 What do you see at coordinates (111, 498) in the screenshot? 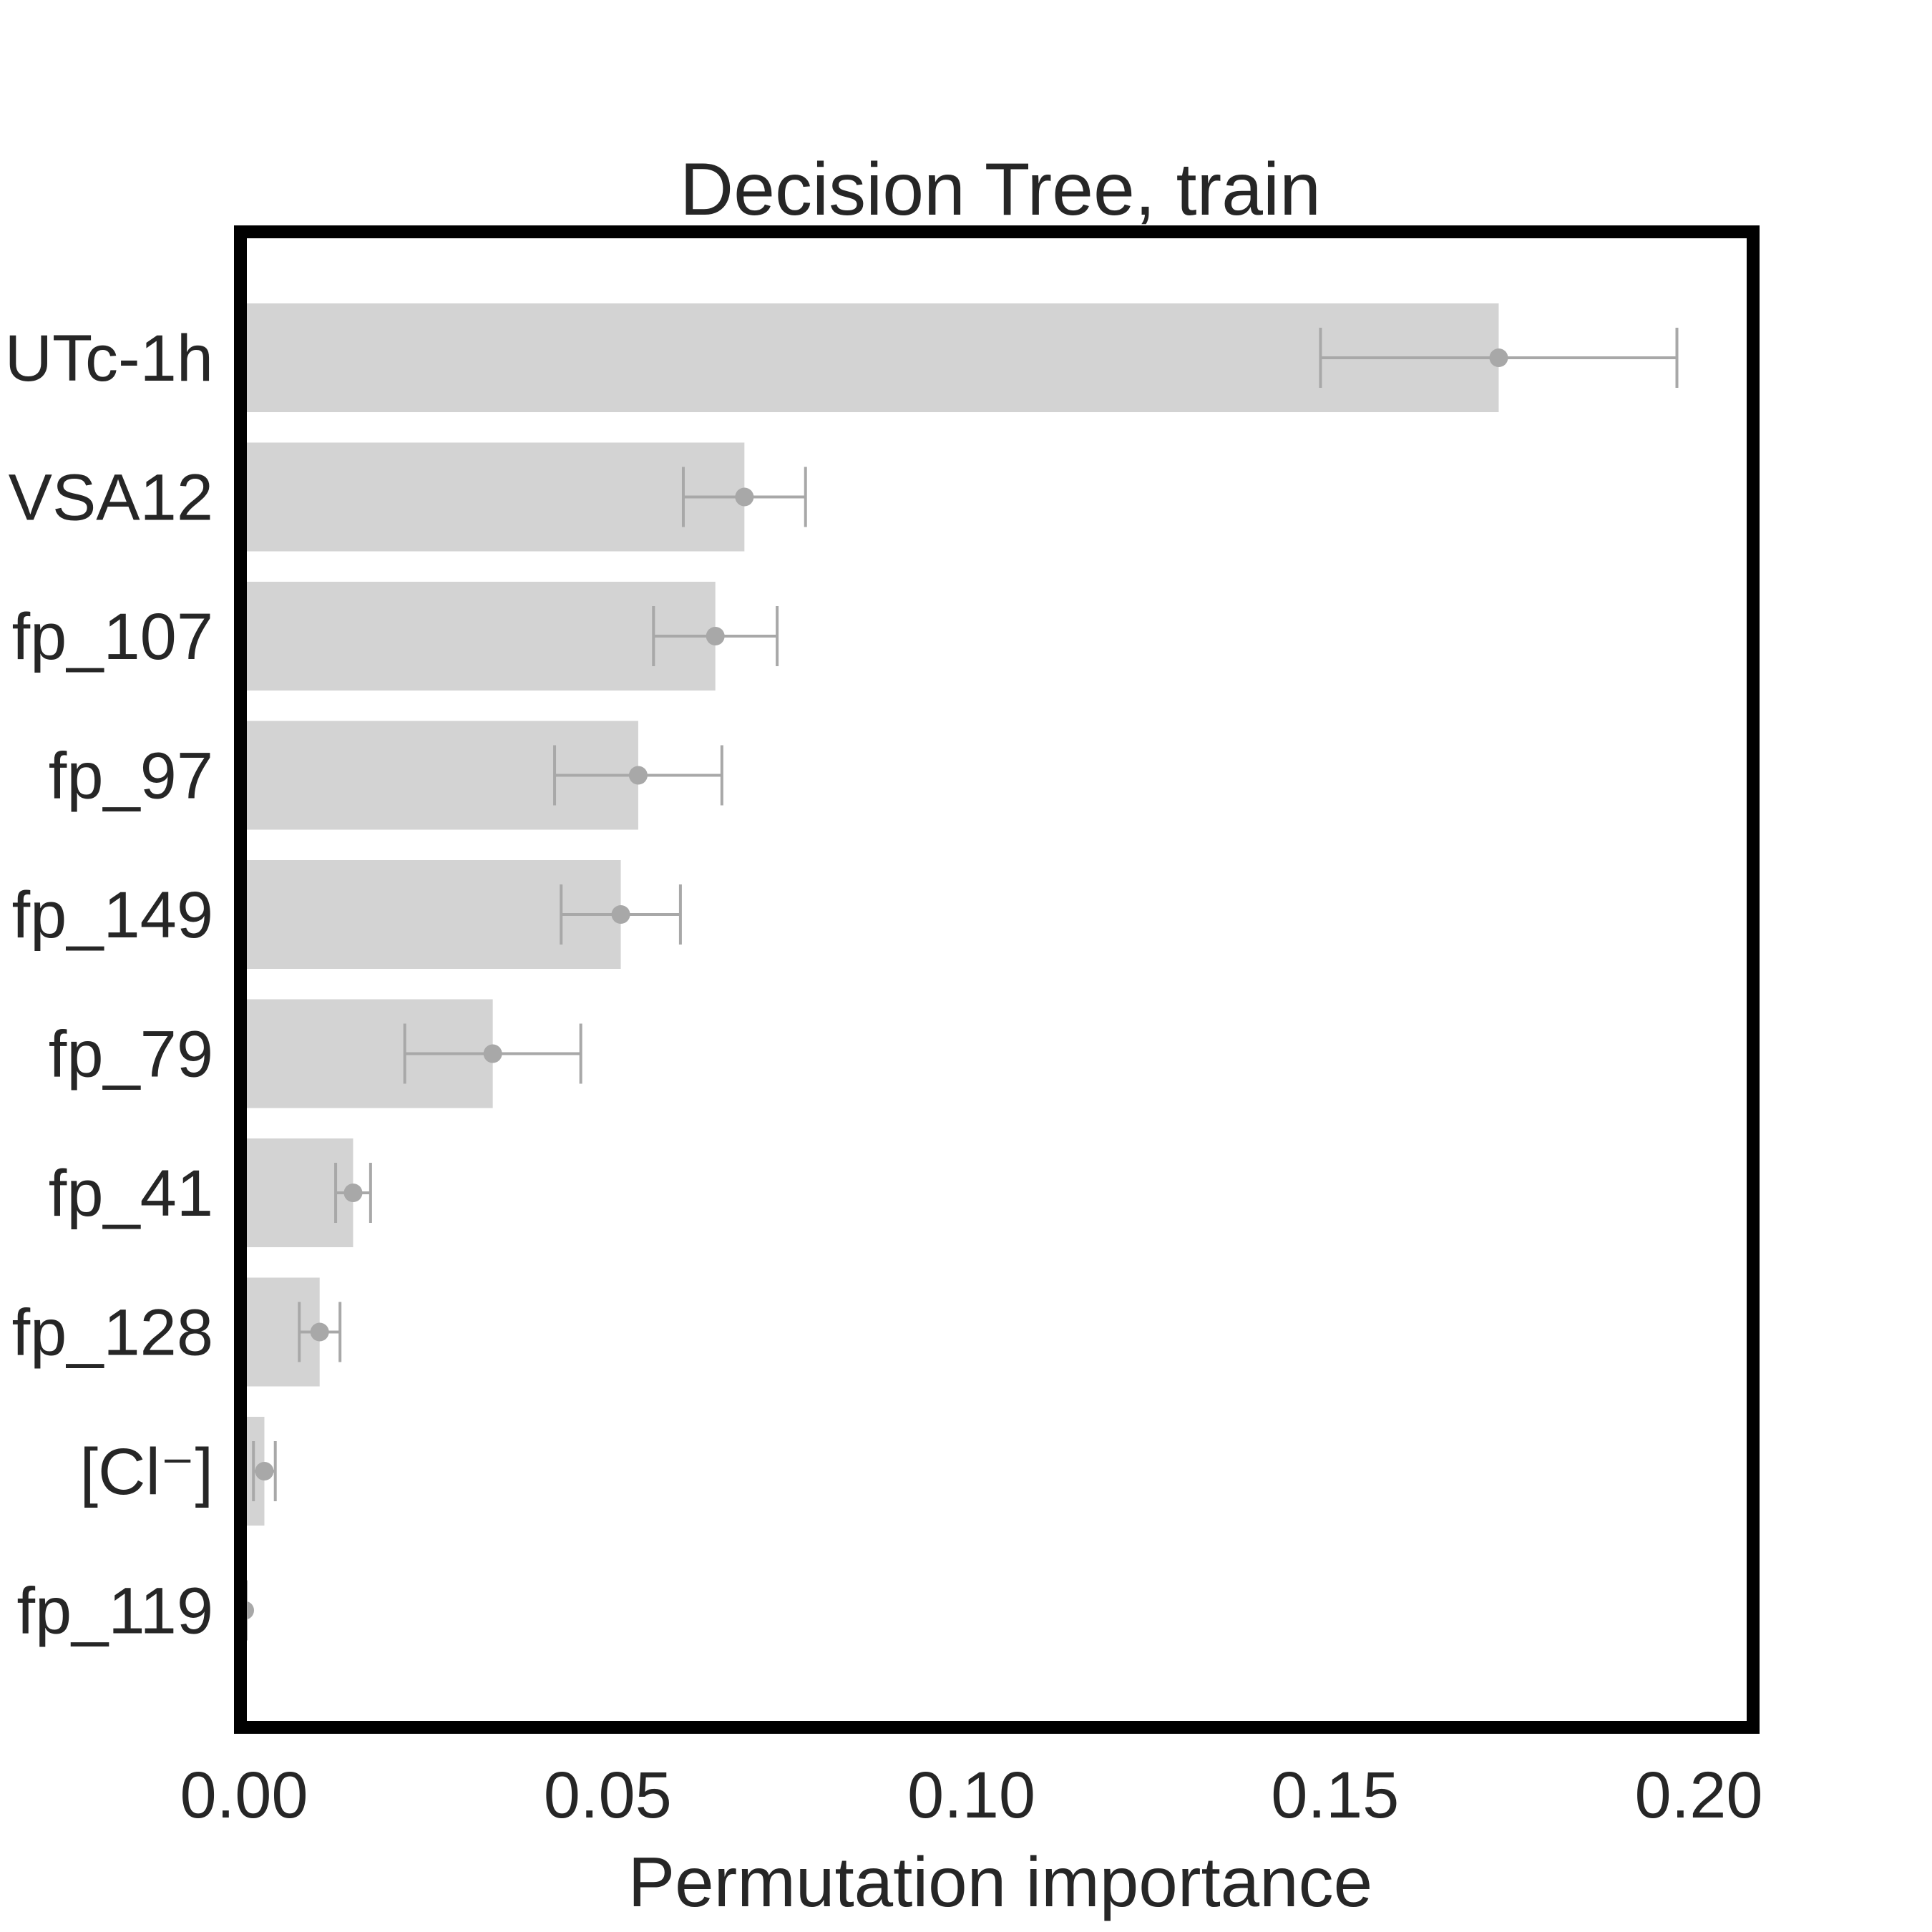
I see `y-tick-label: VSA12` at bounding box center [111, 498].